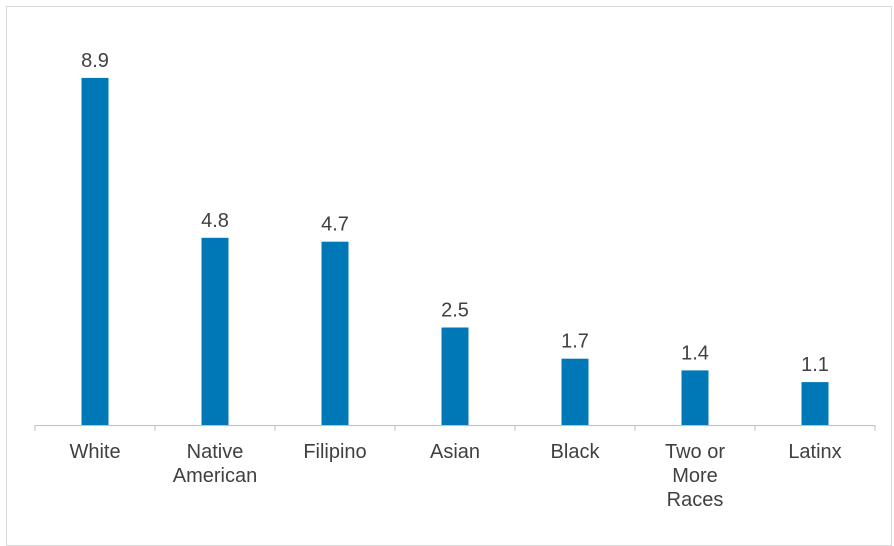 The image size is (894, 546). Describe the element at coordinates (95, 61) in the screenshot. I see `data-label: 8.9` at that location.